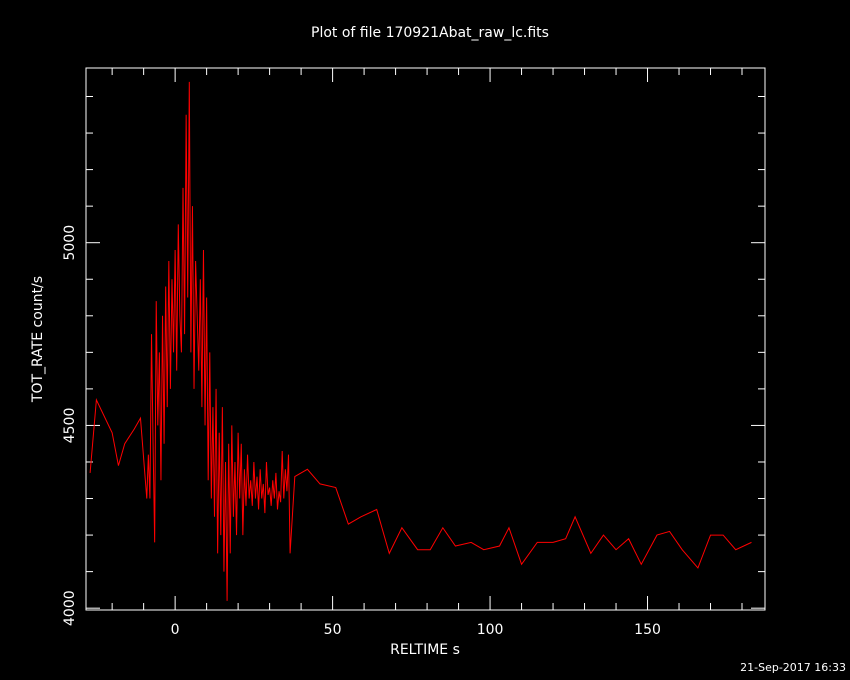 The image size is (850, 680). Describe the element at coordinates (425, 650) in the screenshot. I see `x-axis-label: RELTIME s` at that location.